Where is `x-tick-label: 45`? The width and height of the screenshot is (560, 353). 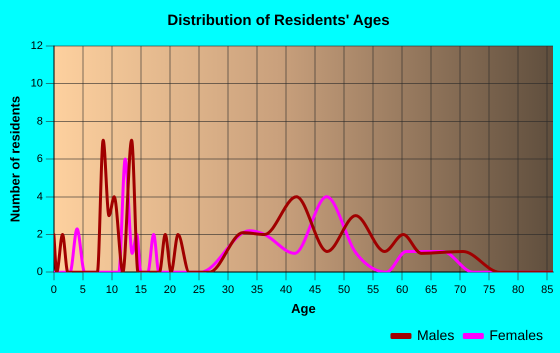 x-tick-label: 45 is located at coordinates (315, 290).